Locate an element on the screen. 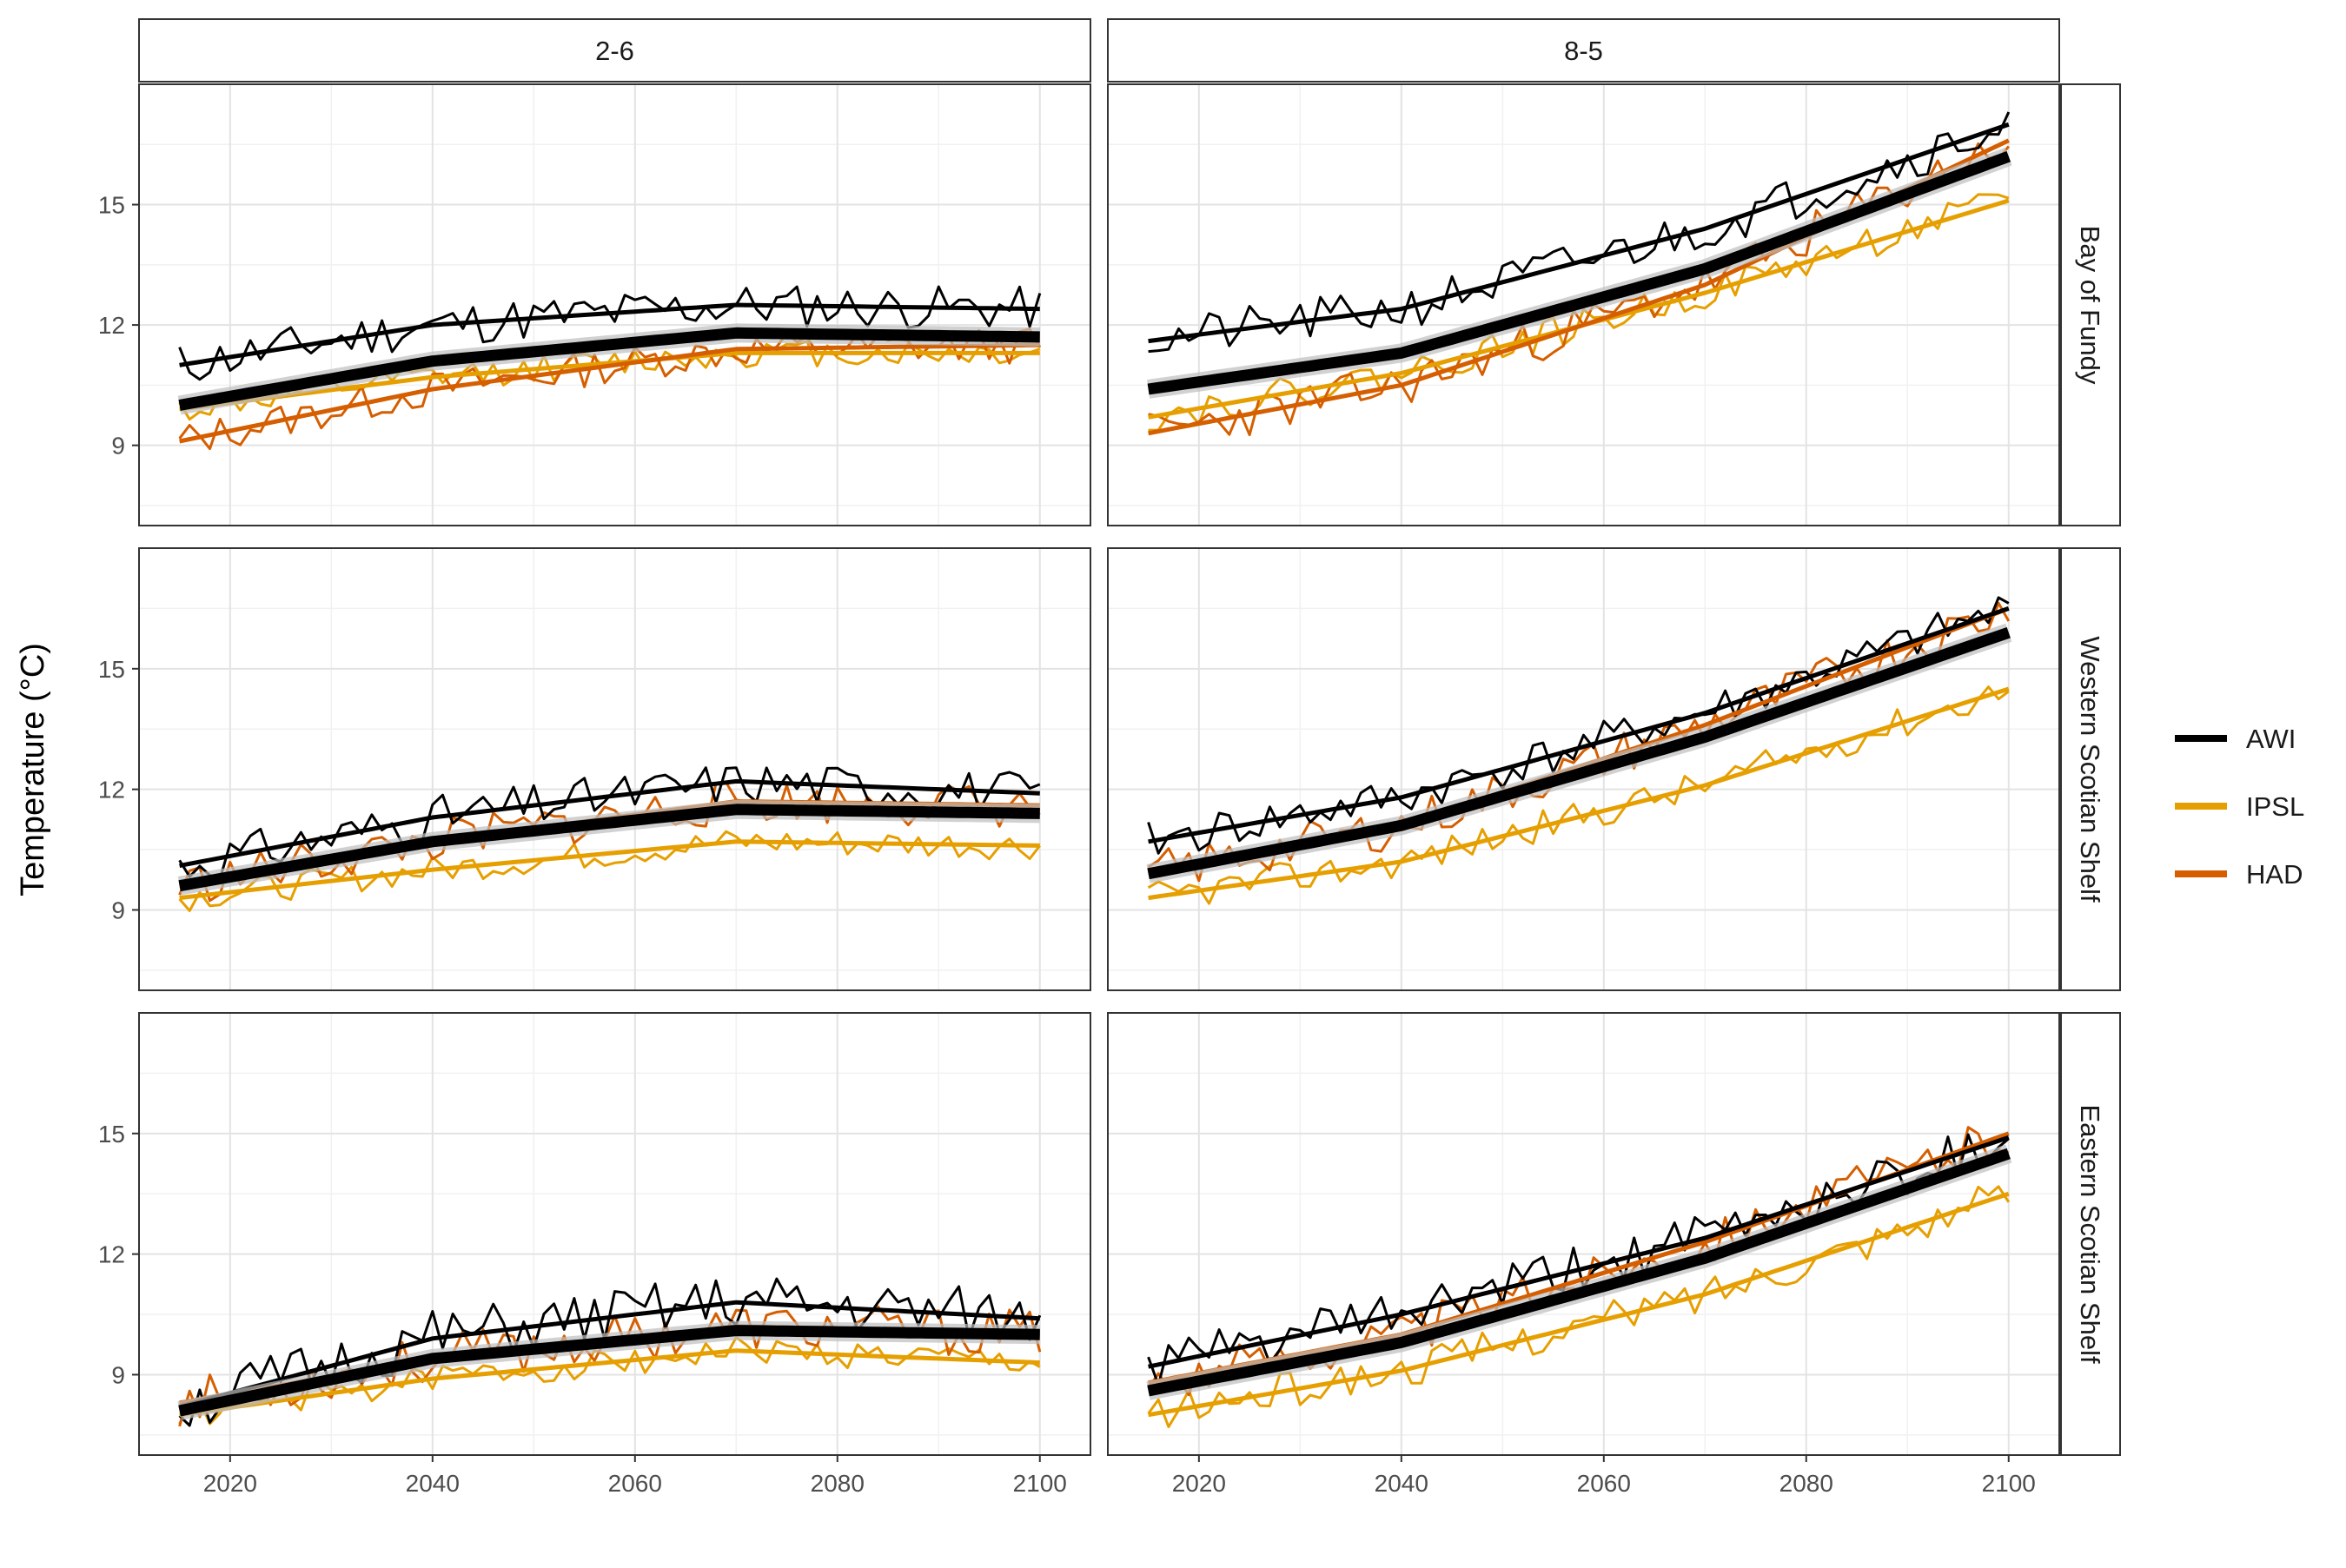  facet-strip-label: Eastern Scotian Shelf is located at coordinates (2090, 1234).